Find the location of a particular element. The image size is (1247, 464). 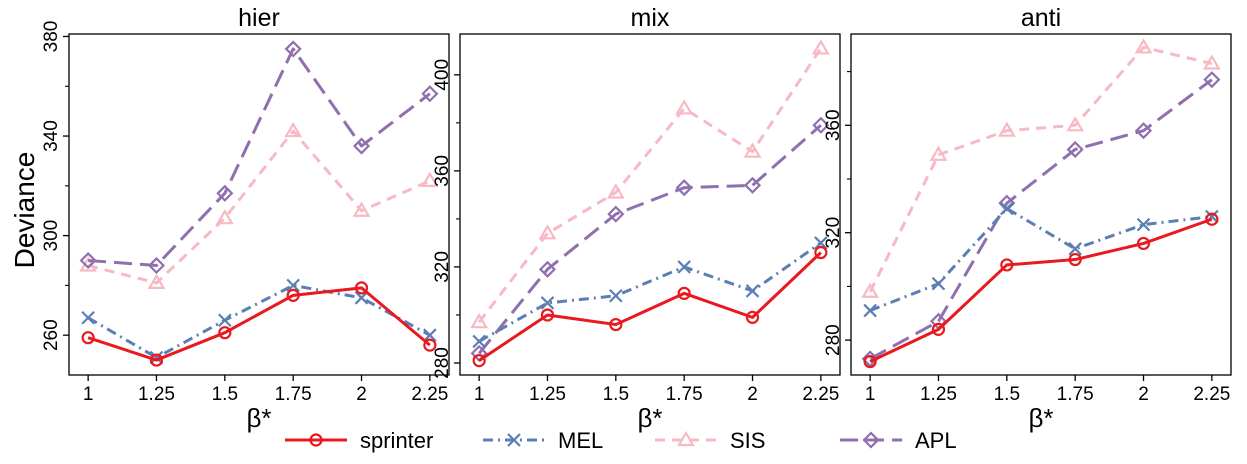

series-apl is located at coordinates (259, 157).